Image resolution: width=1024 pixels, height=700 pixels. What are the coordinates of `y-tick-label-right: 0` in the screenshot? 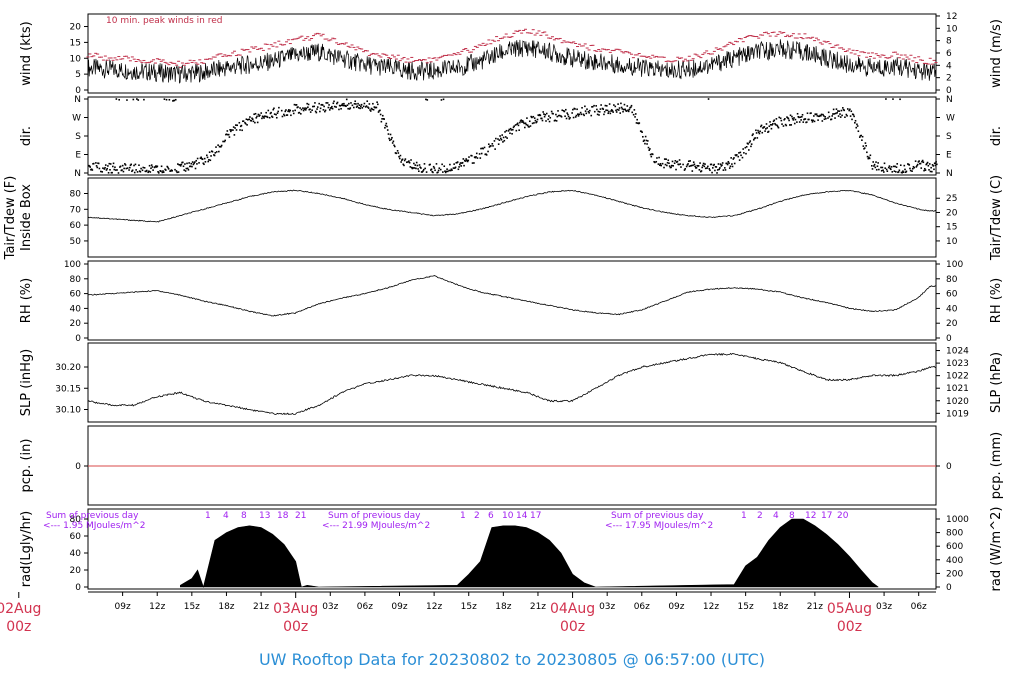 It's located at (949, 588).